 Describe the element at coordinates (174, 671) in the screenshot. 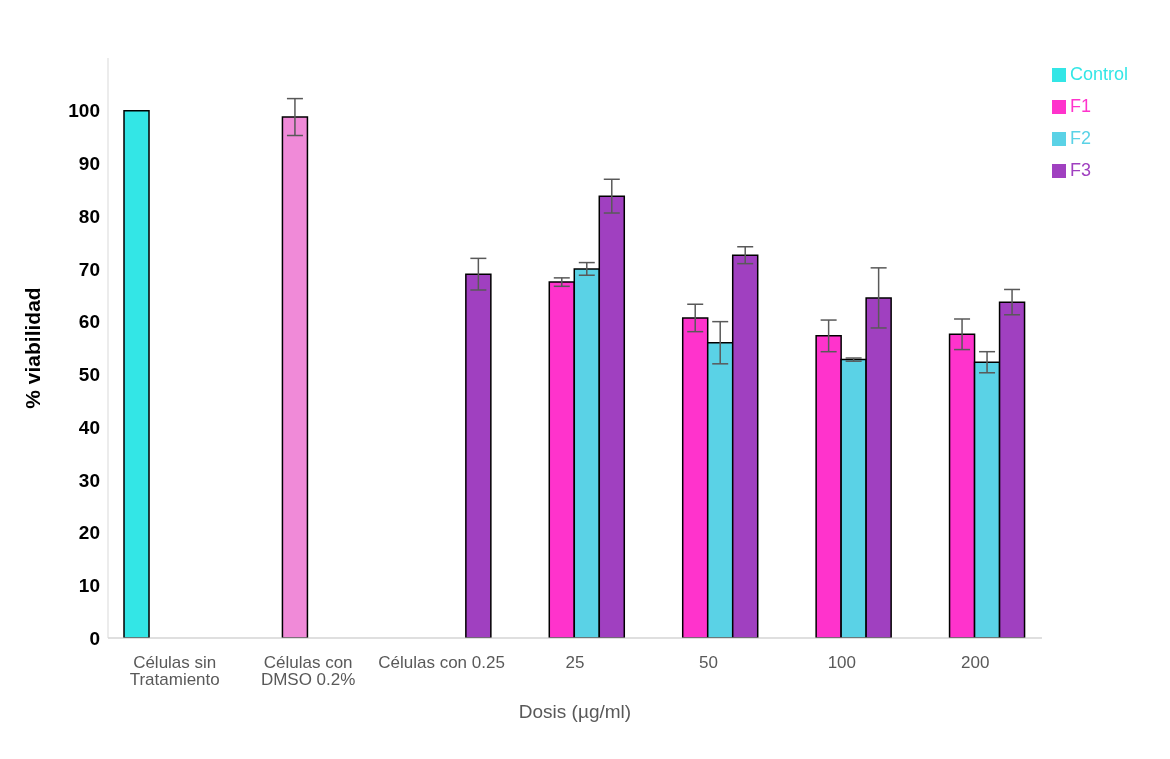

I see `x-tick-label: Células sin Tratamiento` at that location.